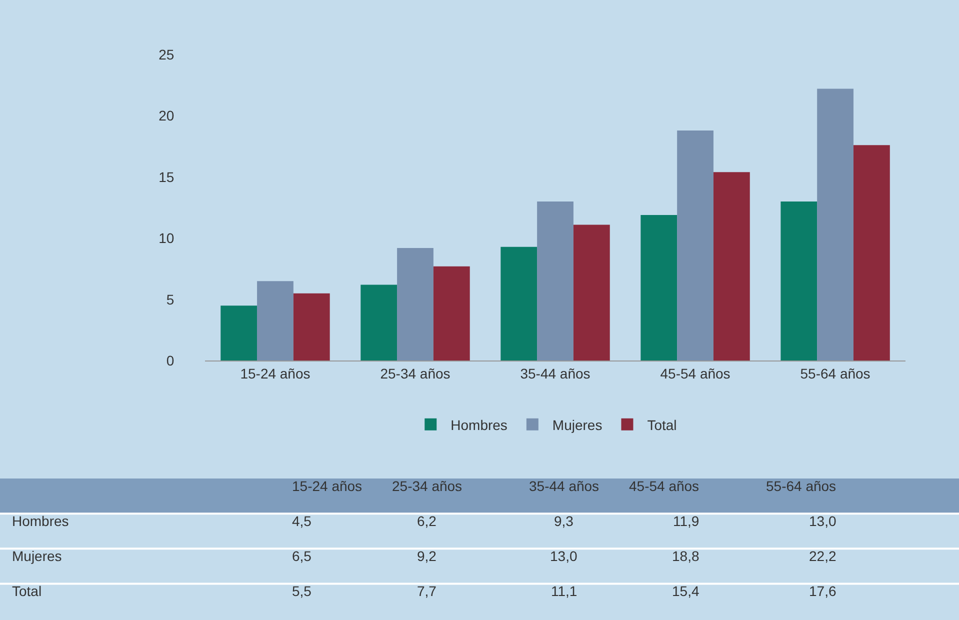 This screenshot has width=959, height=620. I want to click on data-label: 11,1, so click(564, 591).